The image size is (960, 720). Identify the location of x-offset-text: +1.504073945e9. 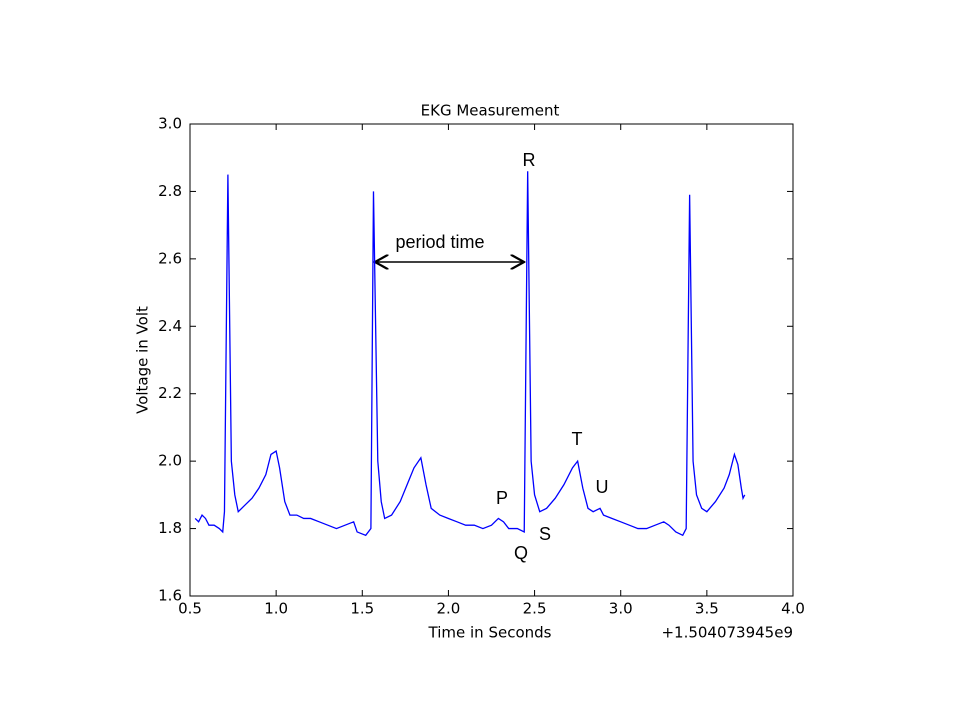
(727, 633).